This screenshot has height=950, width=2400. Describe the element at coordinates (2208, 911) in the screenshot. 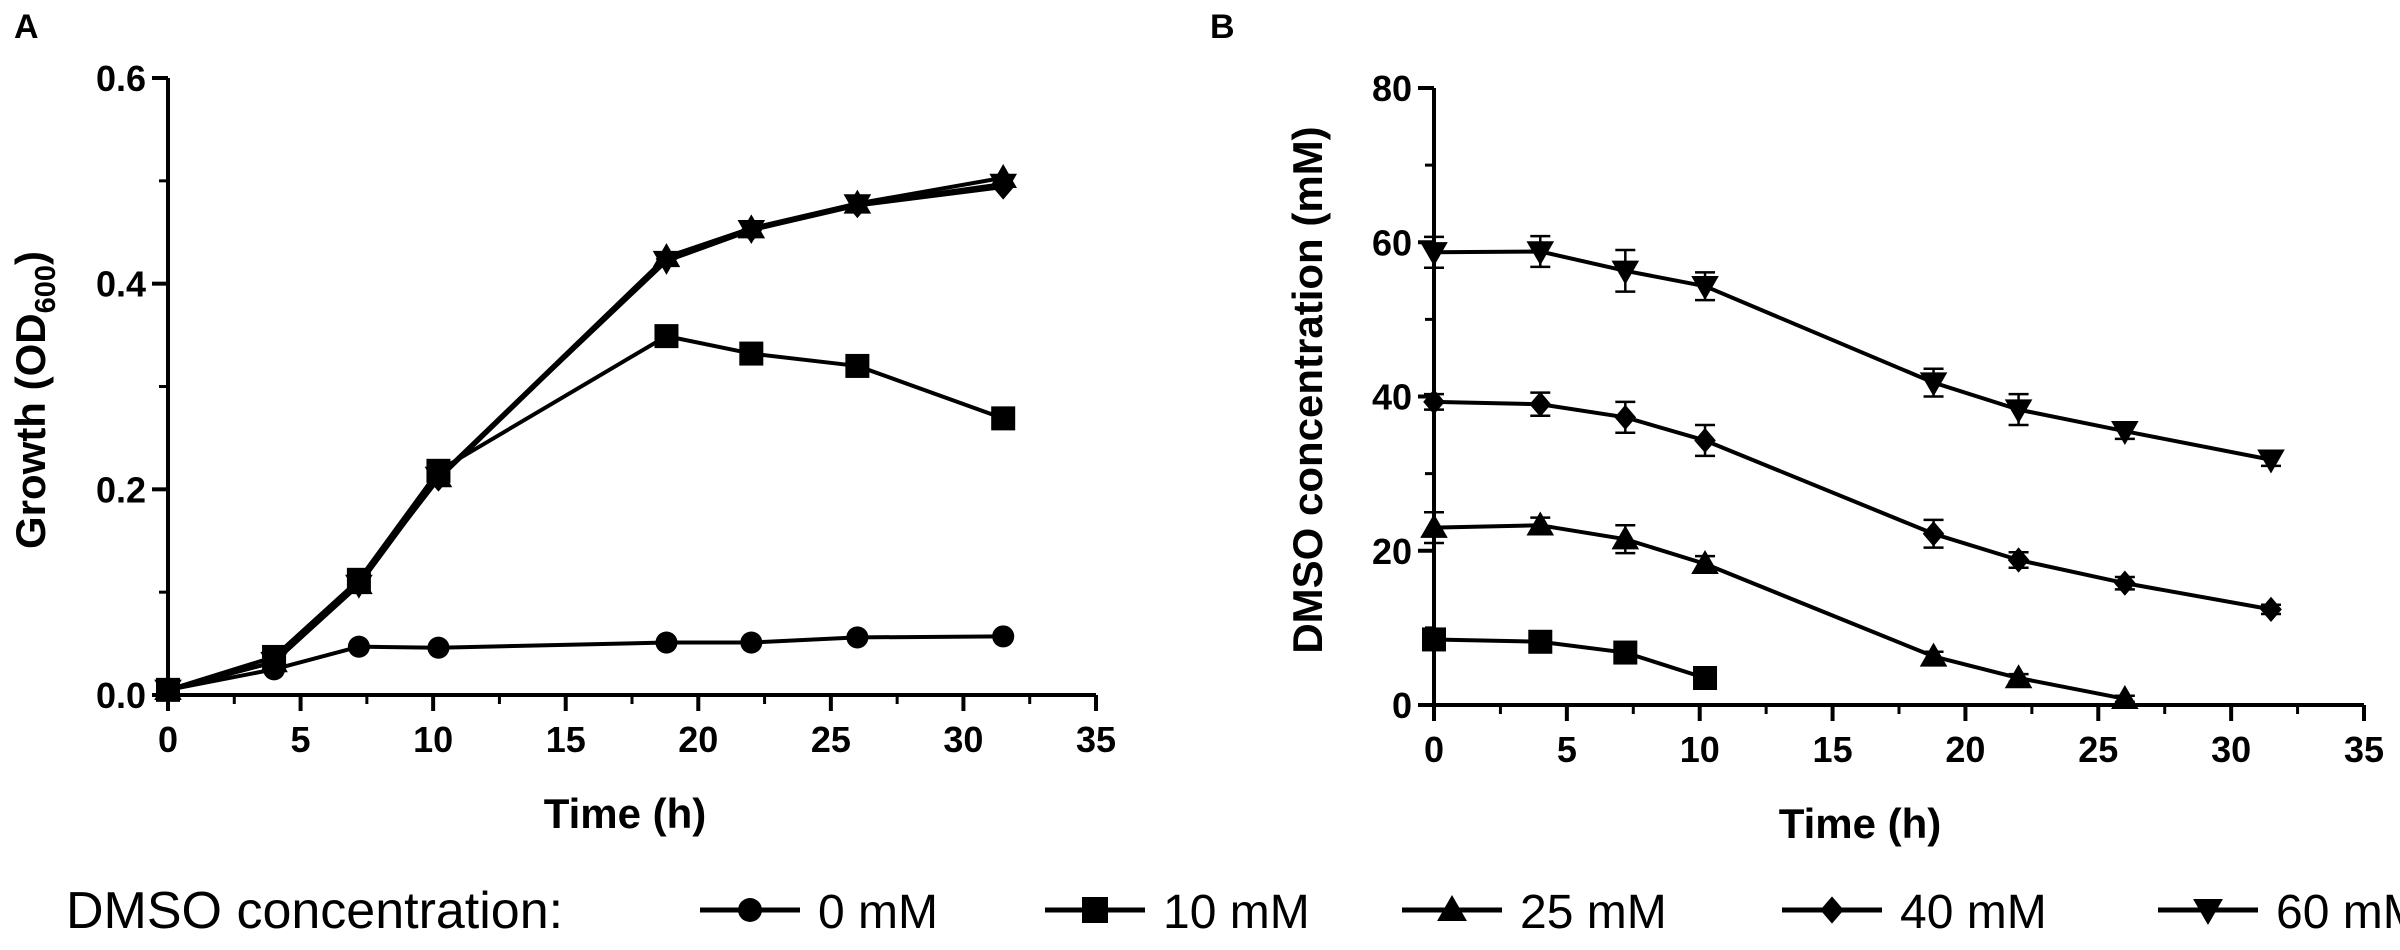

I see `legend-marker-triangle-down` at that location.